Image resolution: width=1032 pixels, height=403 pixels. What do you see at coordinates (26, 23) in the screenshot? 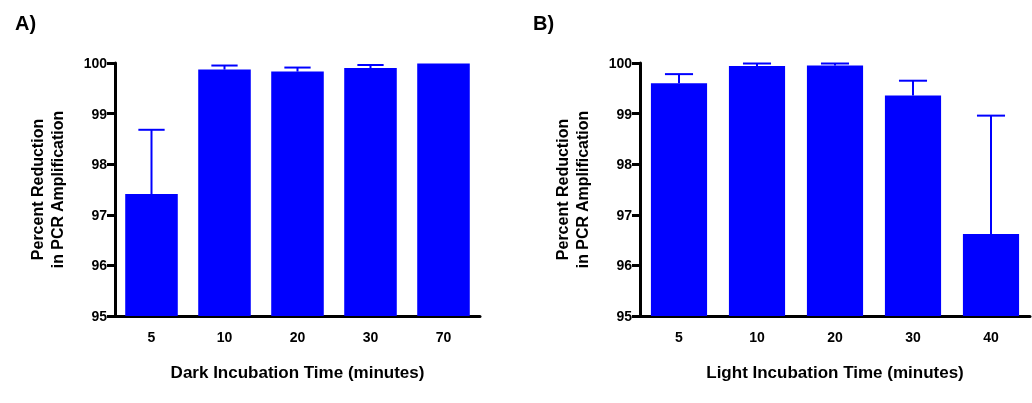
I see `chart-title: A)` at bounding box center [26, 23].